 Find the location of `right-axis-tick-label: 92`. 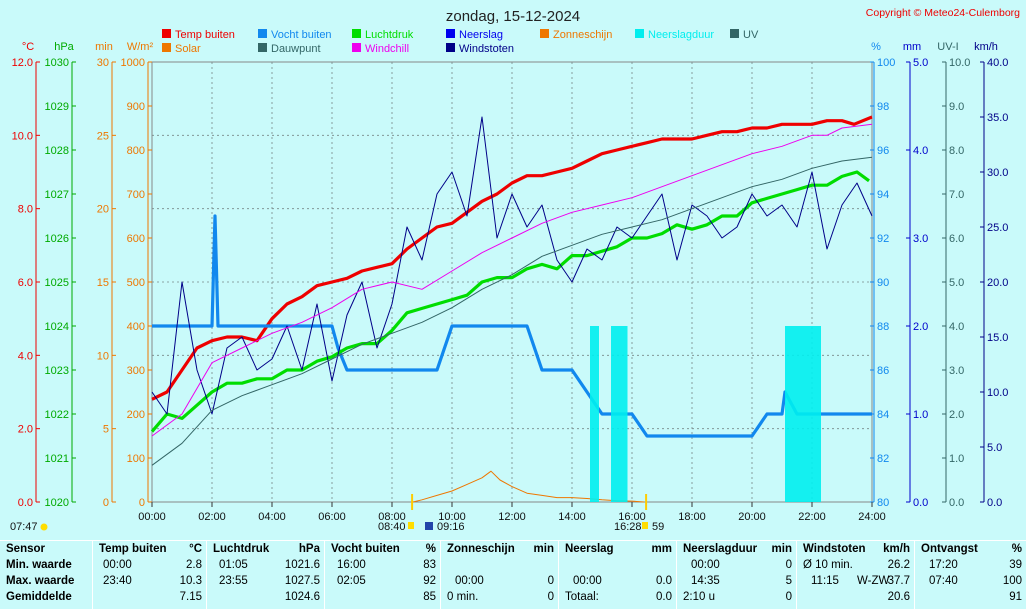

right-axis-tick-label: 92 is located at coordinates (883, 239).